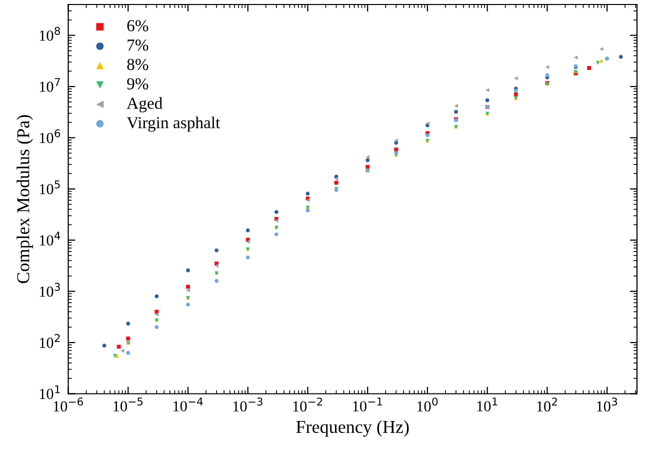 The height and width of the screenshot is (450, 650). I want to click on legend-label: 7%, so click(138, 45).